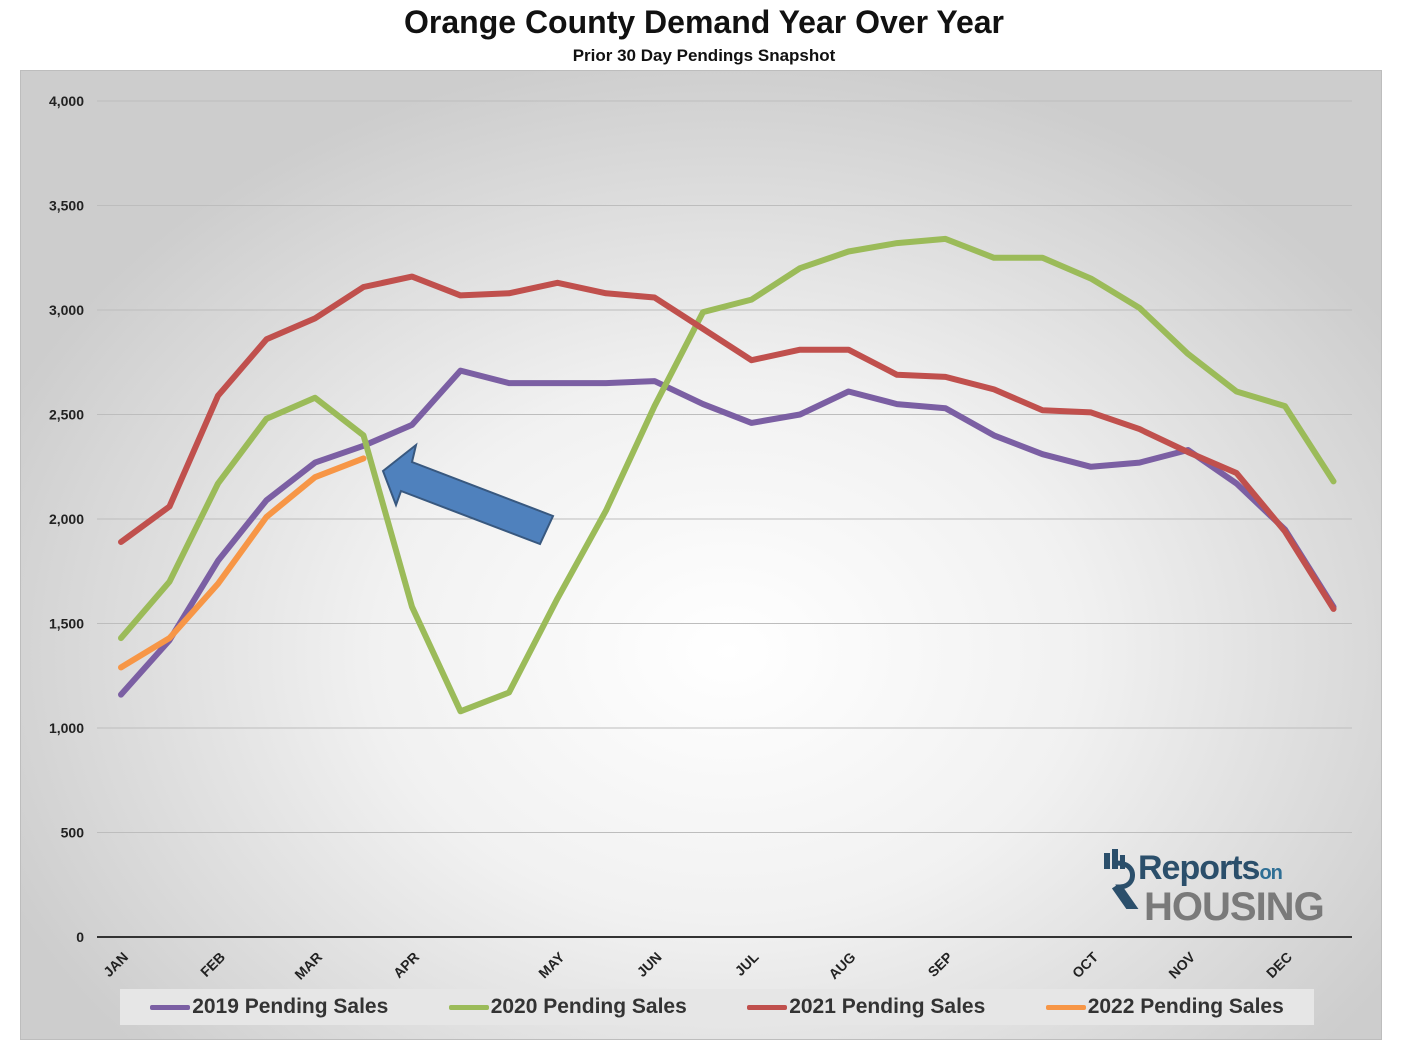  Describe the element at coordinates (648, 964) in the screenshot. I see `x-tick-label: JUN` at that location.